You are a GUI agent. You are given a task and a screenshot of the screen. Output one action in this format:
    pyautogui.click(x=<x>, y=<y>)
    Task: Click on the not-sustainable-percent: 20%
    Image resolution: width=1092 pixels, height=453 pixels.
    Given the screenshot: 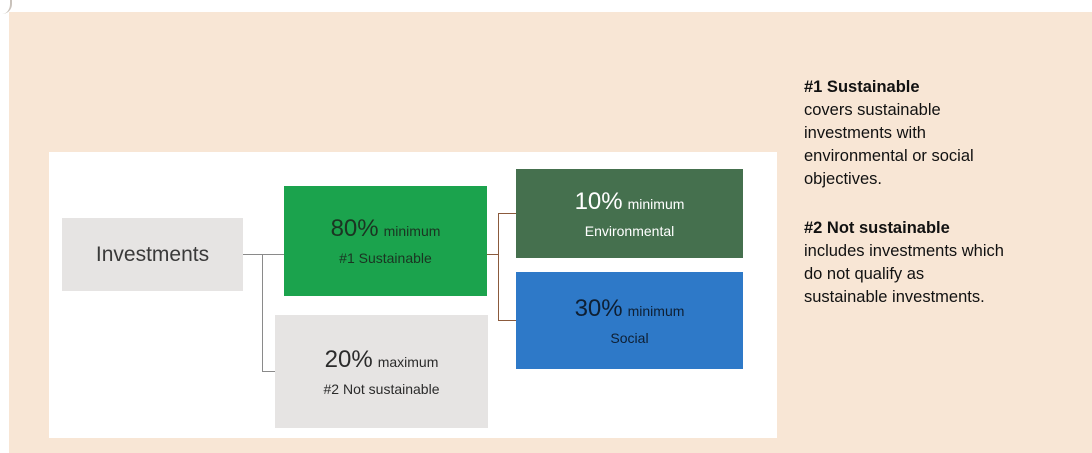 What is the action you would take?
    pyautogui.click(x=348, y=359)
    